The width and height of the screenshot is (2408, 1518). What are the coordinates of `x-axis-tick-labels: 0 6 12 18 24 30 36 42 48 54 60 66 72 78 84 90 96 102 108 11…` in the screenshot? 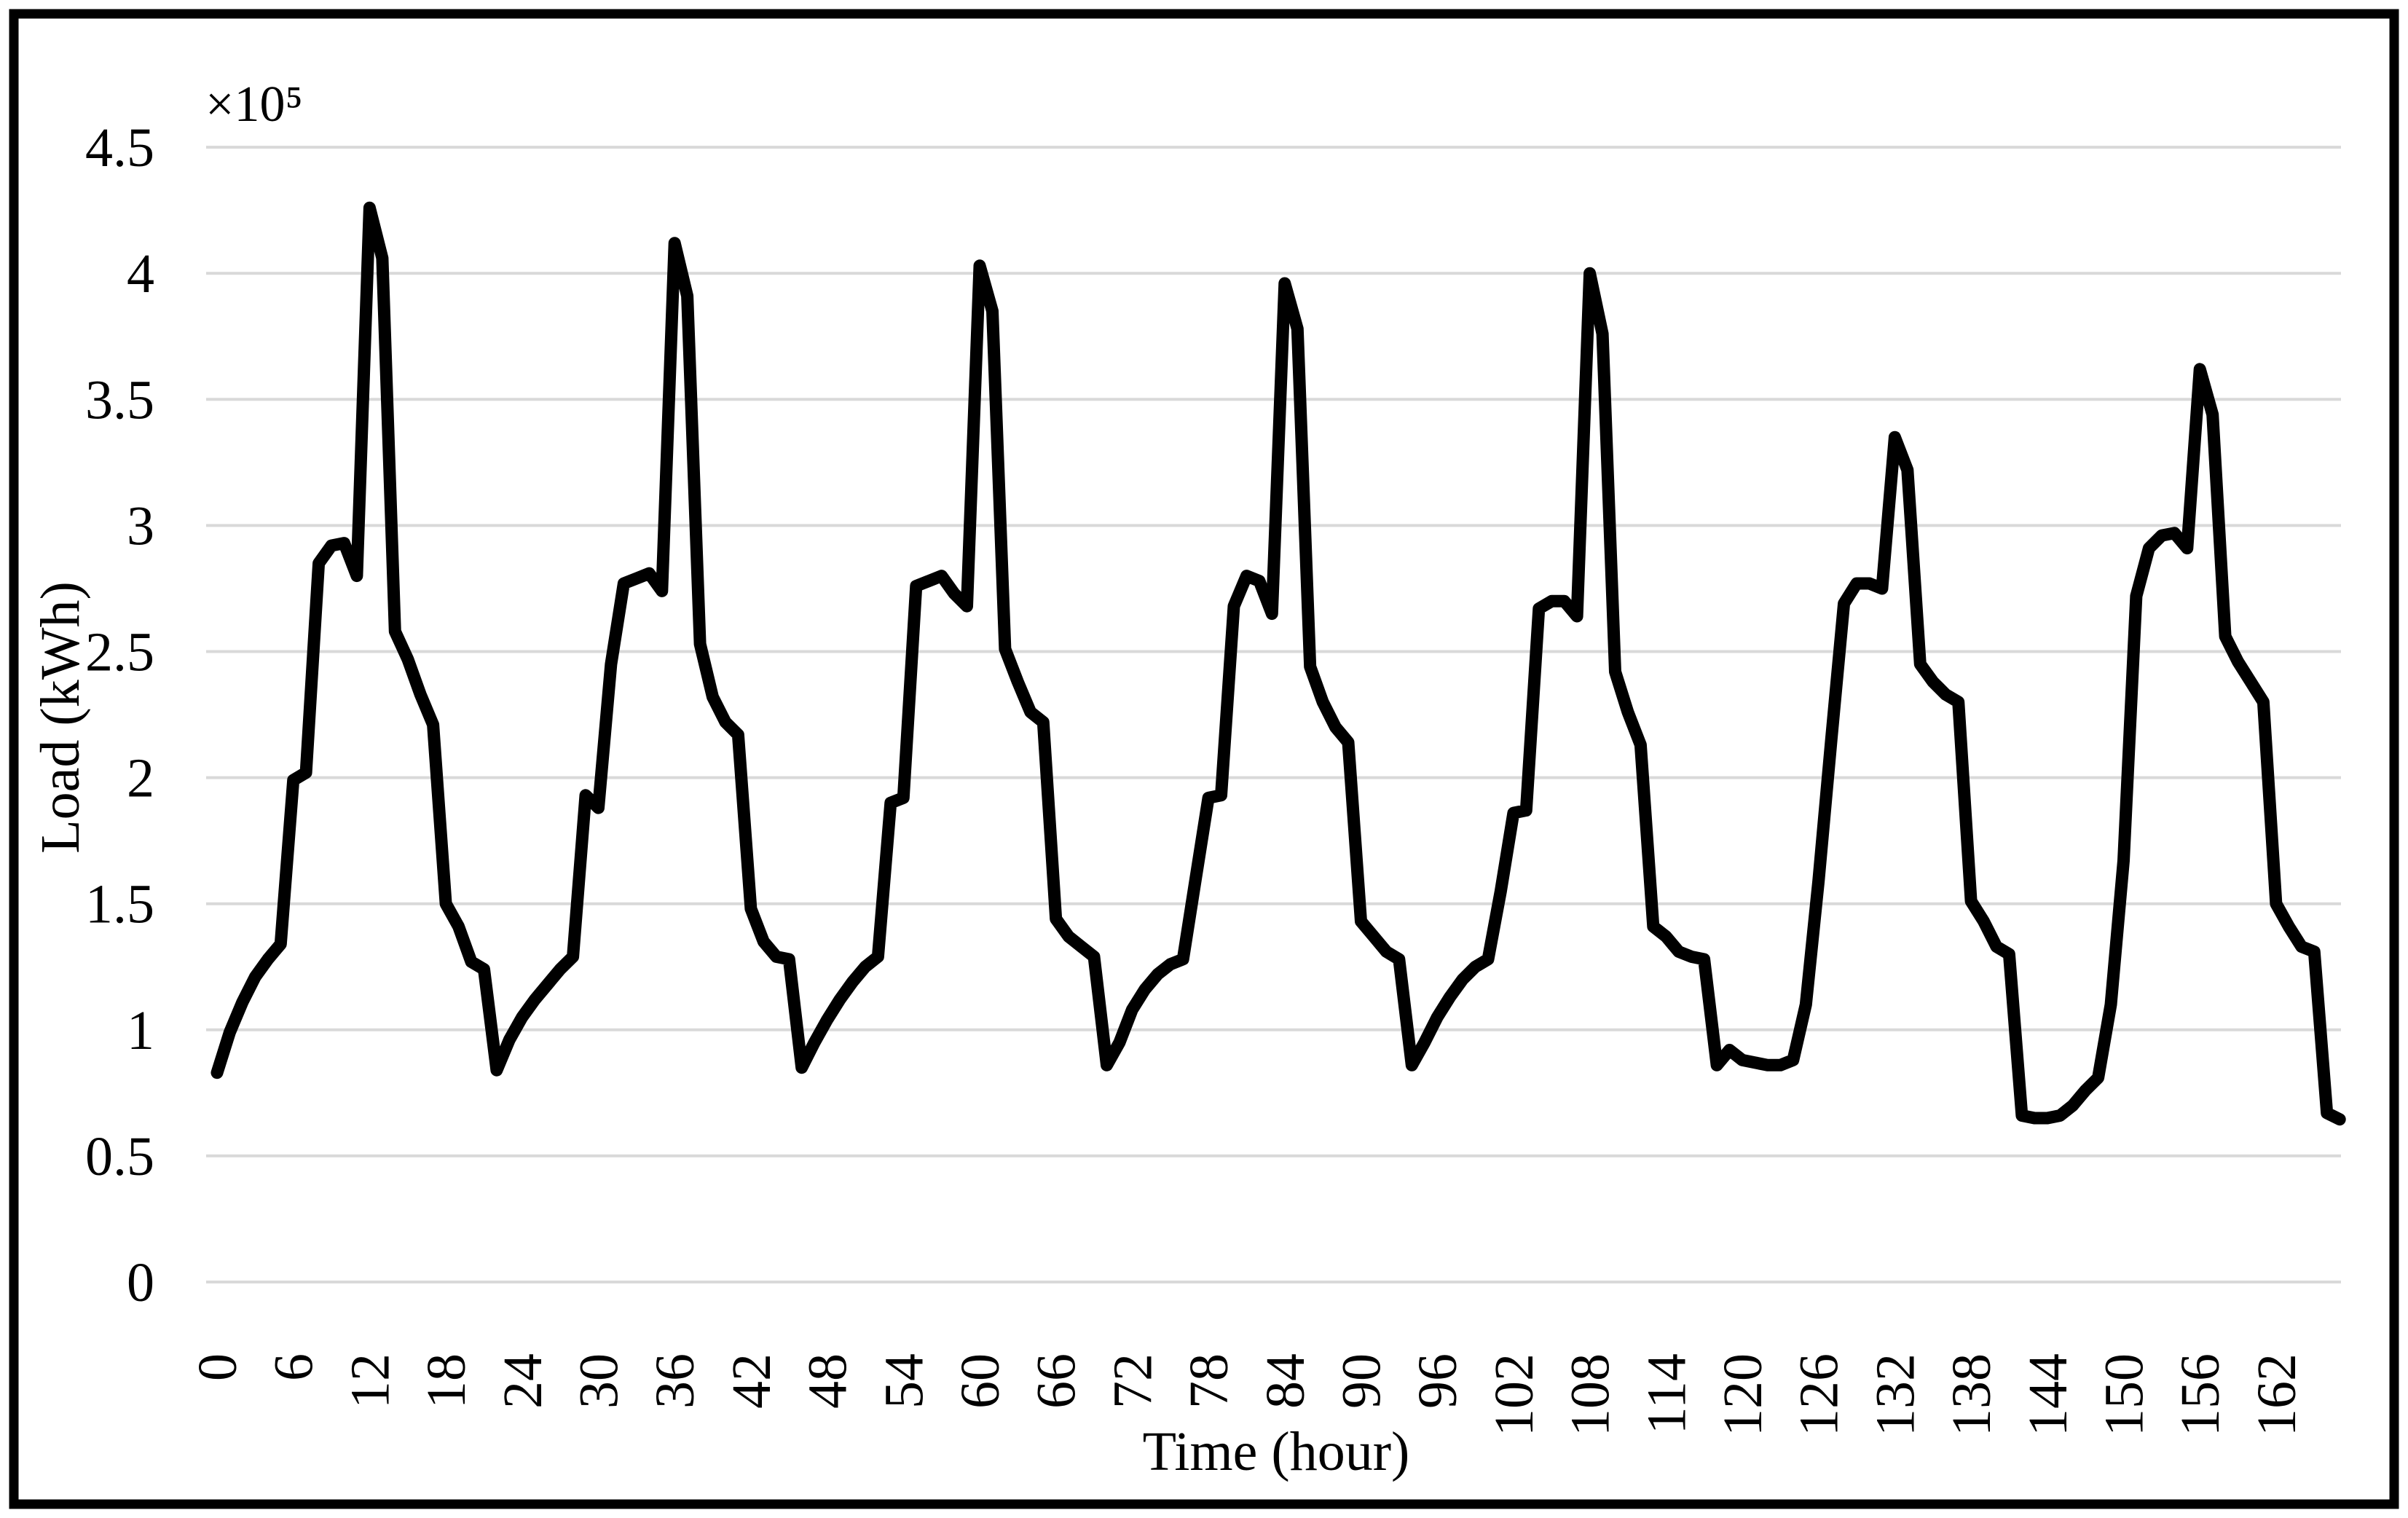 It's located at (1247, 1394).